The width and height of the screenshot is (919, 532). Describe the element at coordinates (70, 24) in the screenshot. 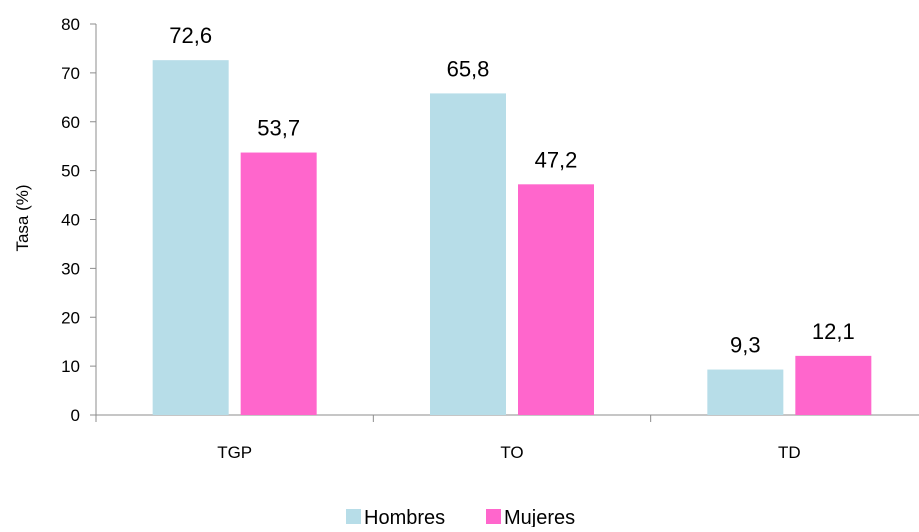

I see `y-tick-label: 80` at that location.